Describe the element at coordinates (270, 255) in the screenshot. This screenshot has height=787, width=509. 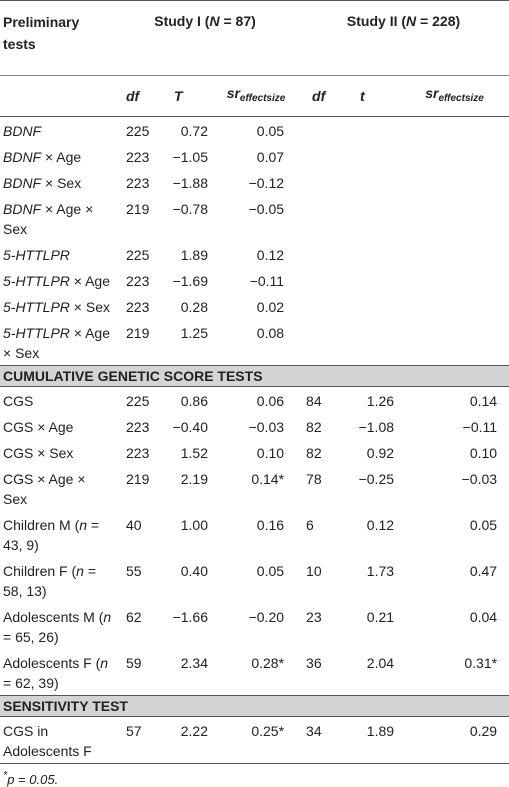
I see `cell-sr-study1: 0.12` at that location.